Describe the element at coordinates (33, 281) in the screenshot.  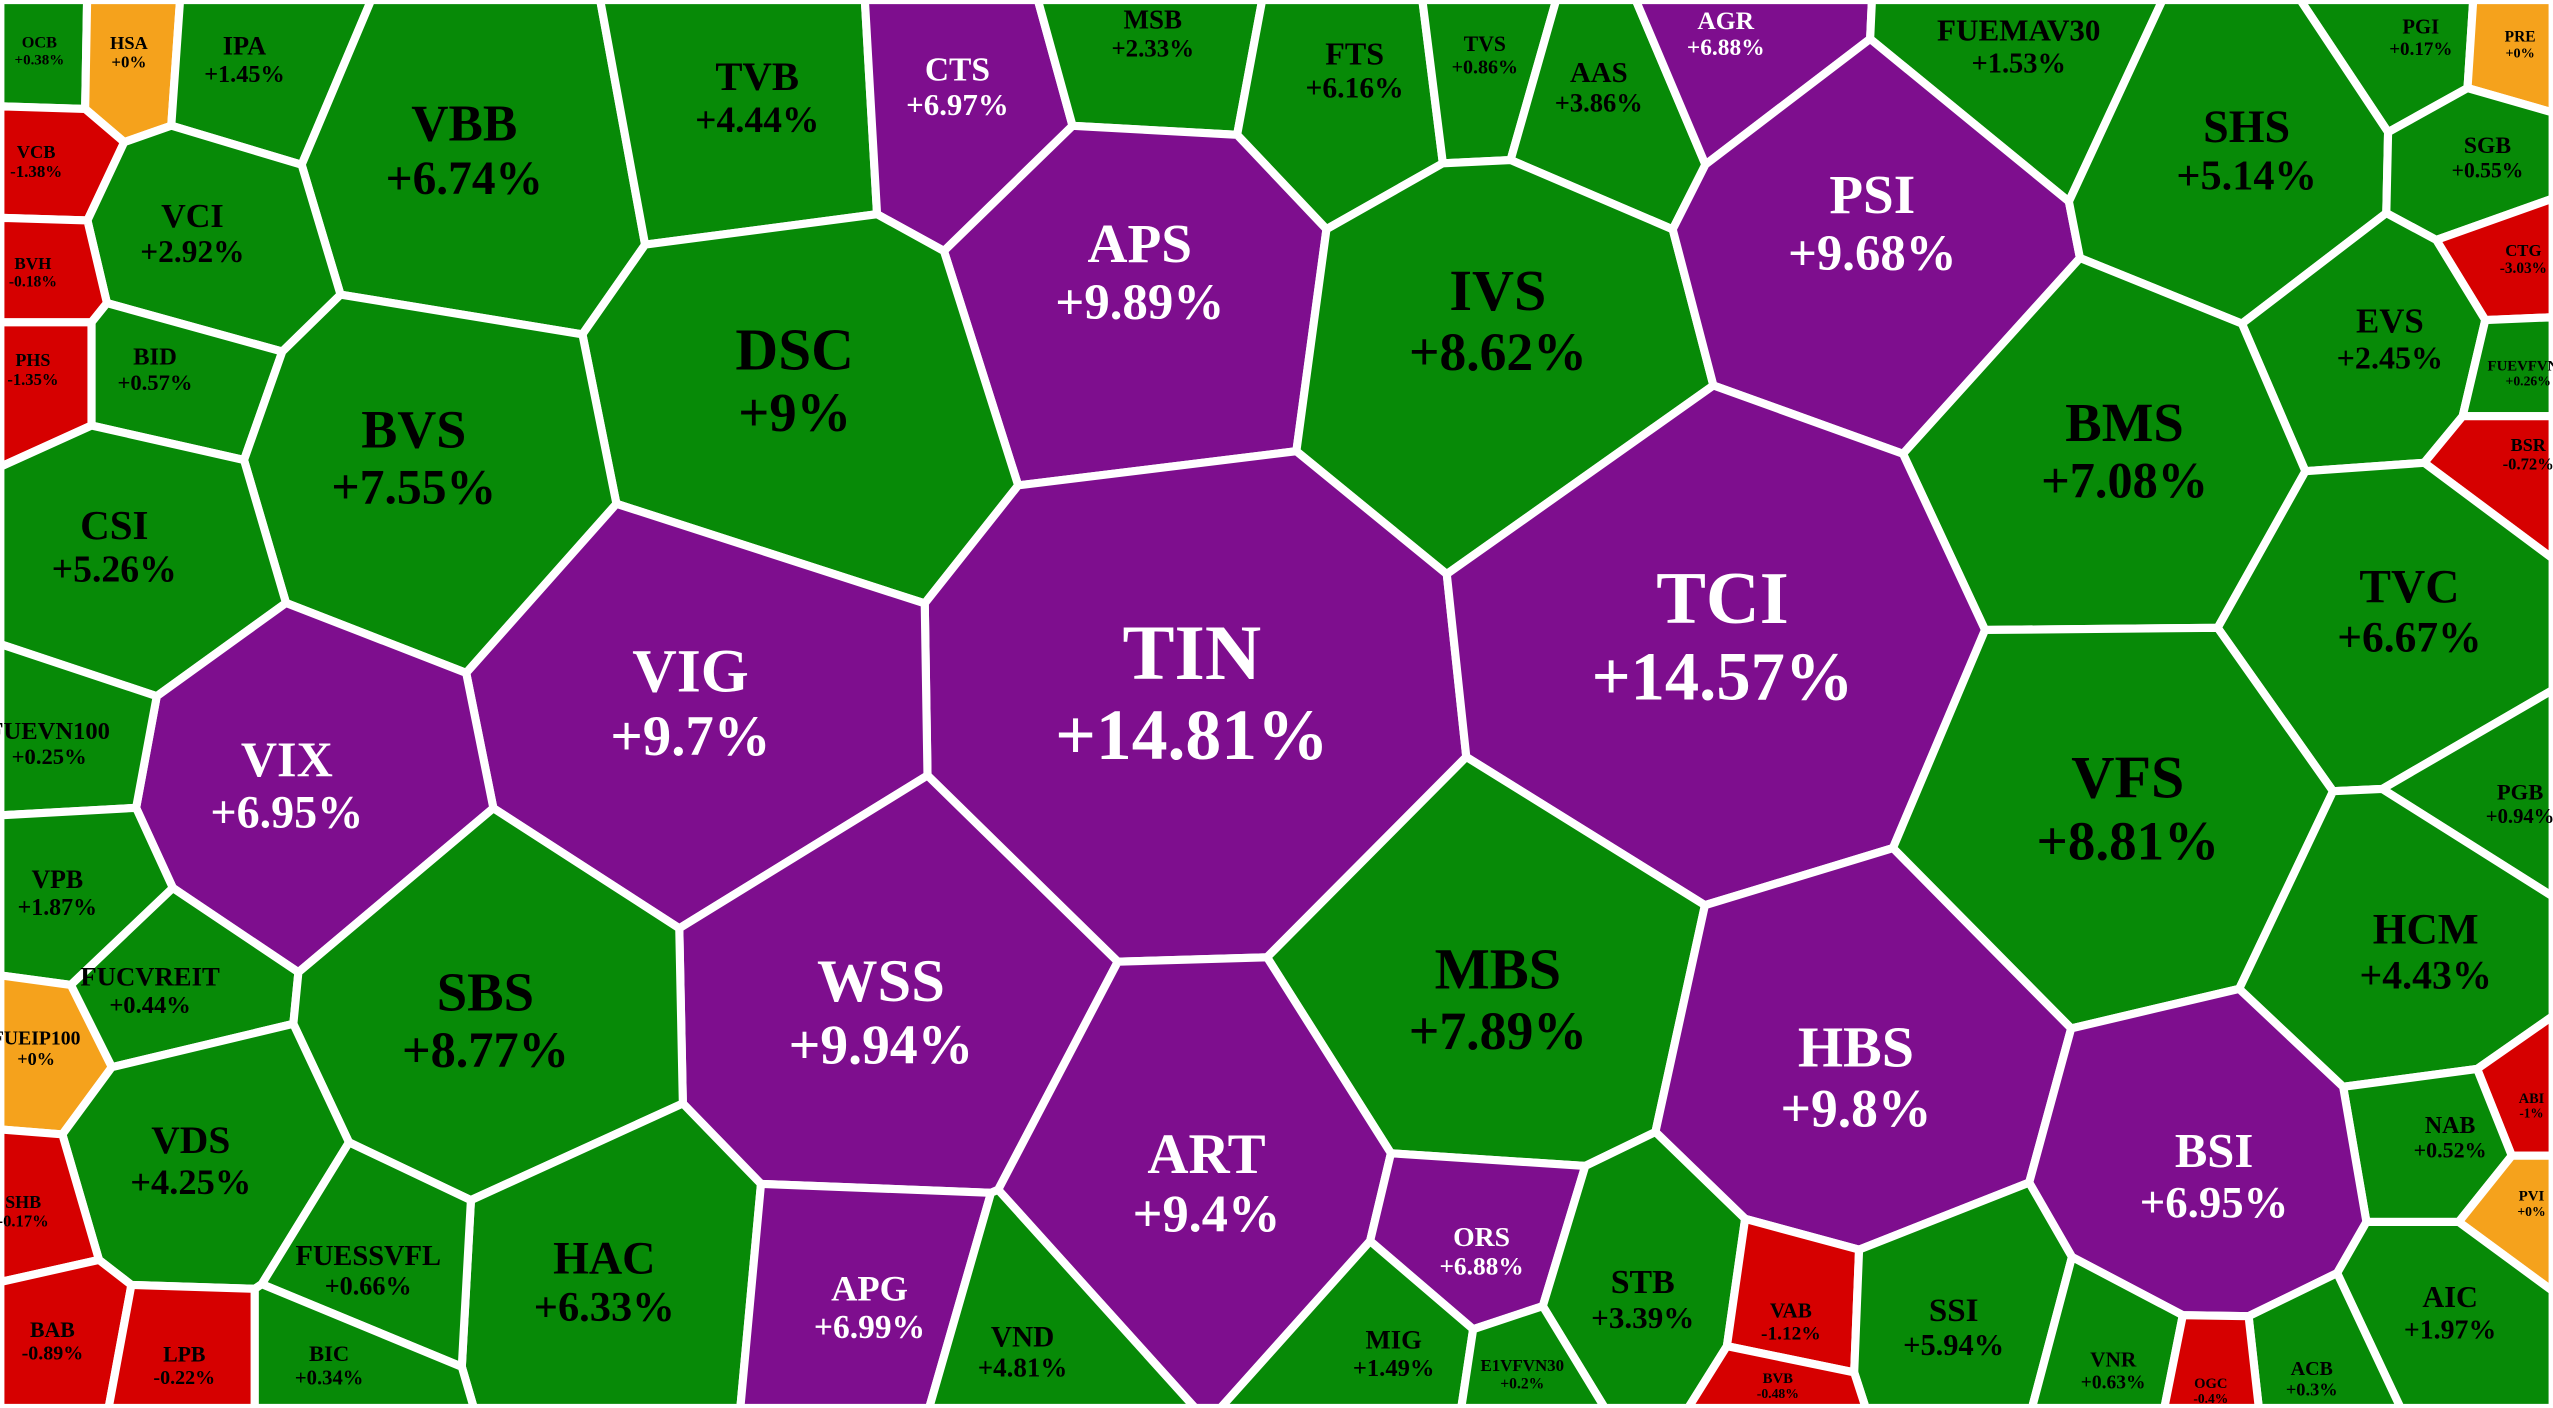
I see `change-label: -0.18%` at that location.